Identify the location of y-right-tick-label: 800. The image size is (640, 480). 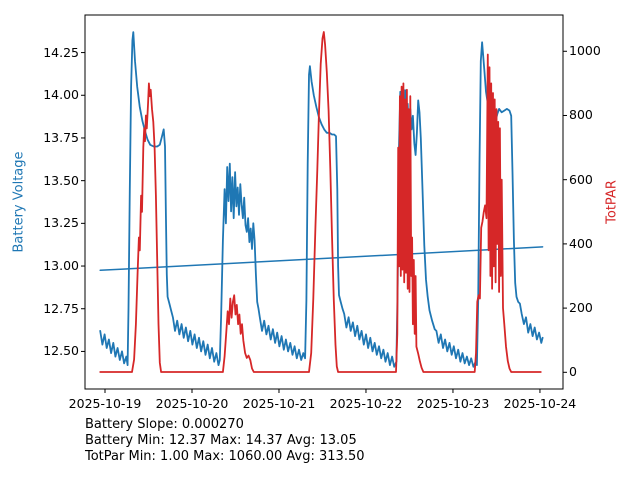
(581, 115).